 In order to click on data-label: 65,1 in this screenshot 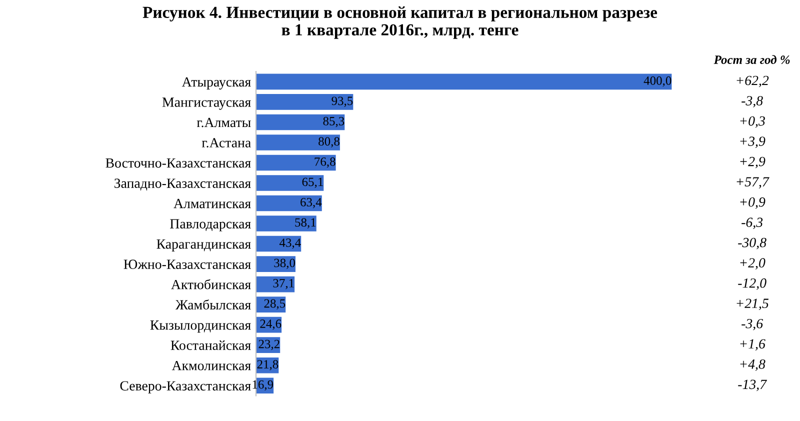, I will do `click(312, 183)`.